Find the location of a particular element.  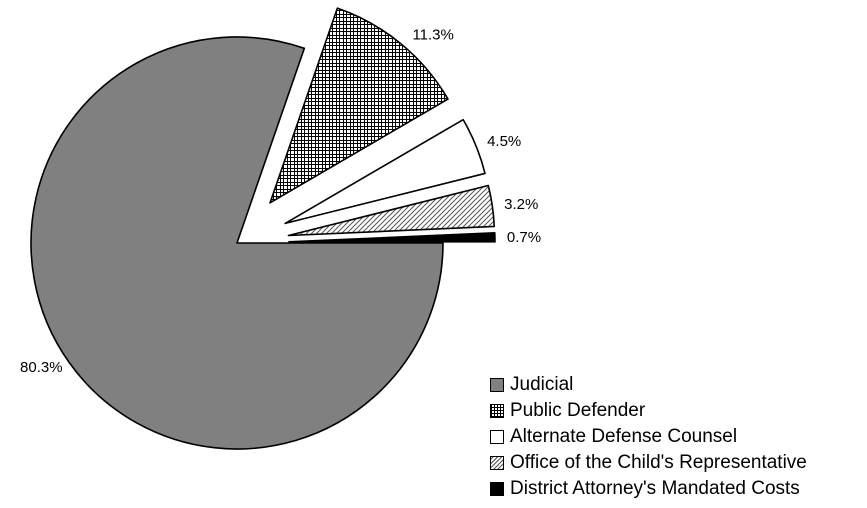

legend-label: Judicial is located at coordinates (542, 384).